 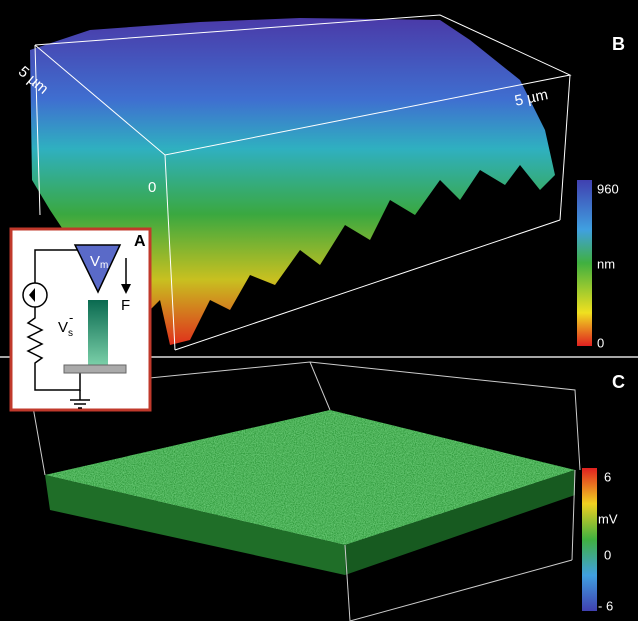 What do you see at coordinates (152, 187) in the screenshot?
I see `axis-label: 0` at bounding box center [152, 187].